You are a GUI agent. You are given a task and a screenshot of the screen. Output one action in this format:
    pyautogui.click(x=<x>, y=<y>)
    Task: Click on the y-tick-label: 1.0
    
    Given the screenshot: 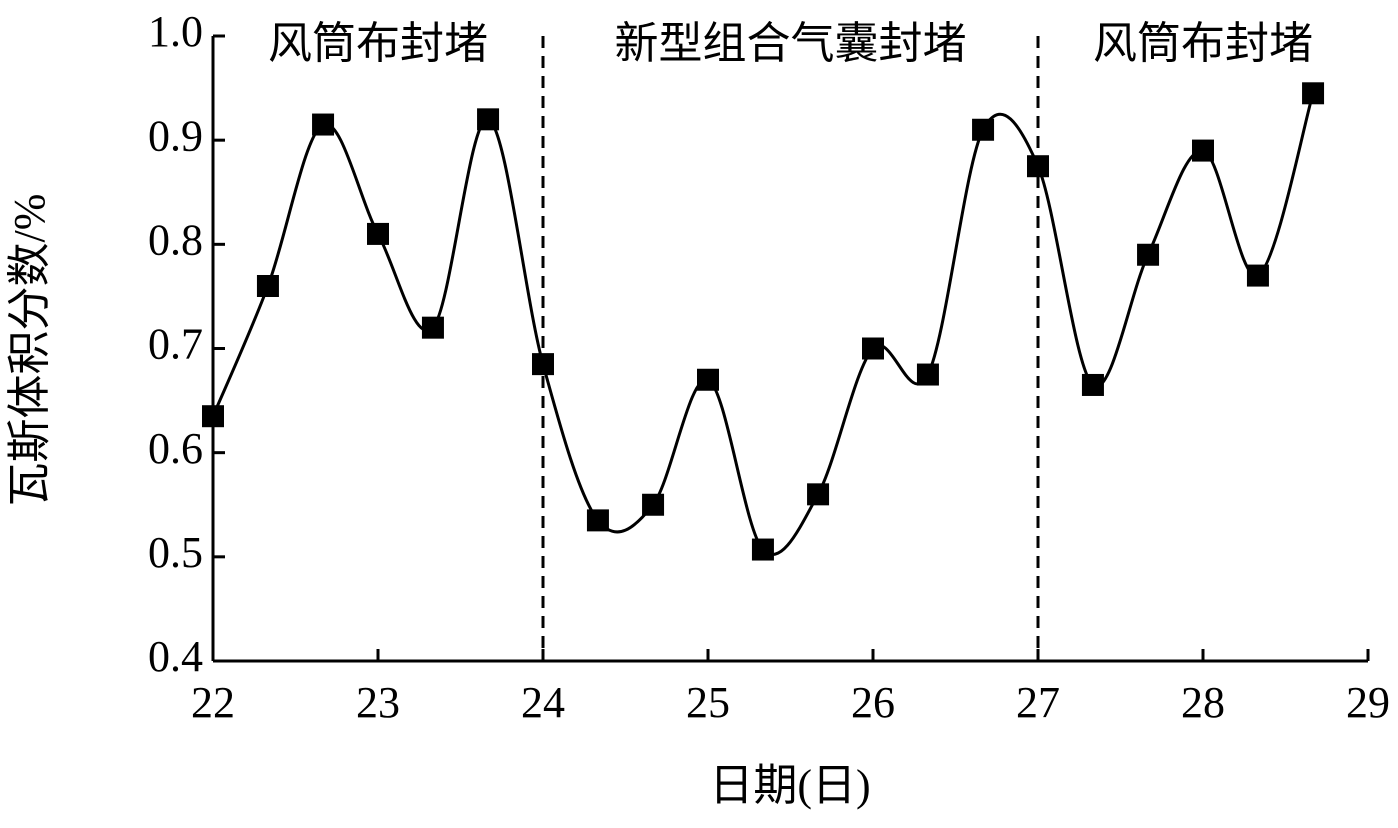 What is the action you would take?
    pyautogui.click(x=175, y=31)
    